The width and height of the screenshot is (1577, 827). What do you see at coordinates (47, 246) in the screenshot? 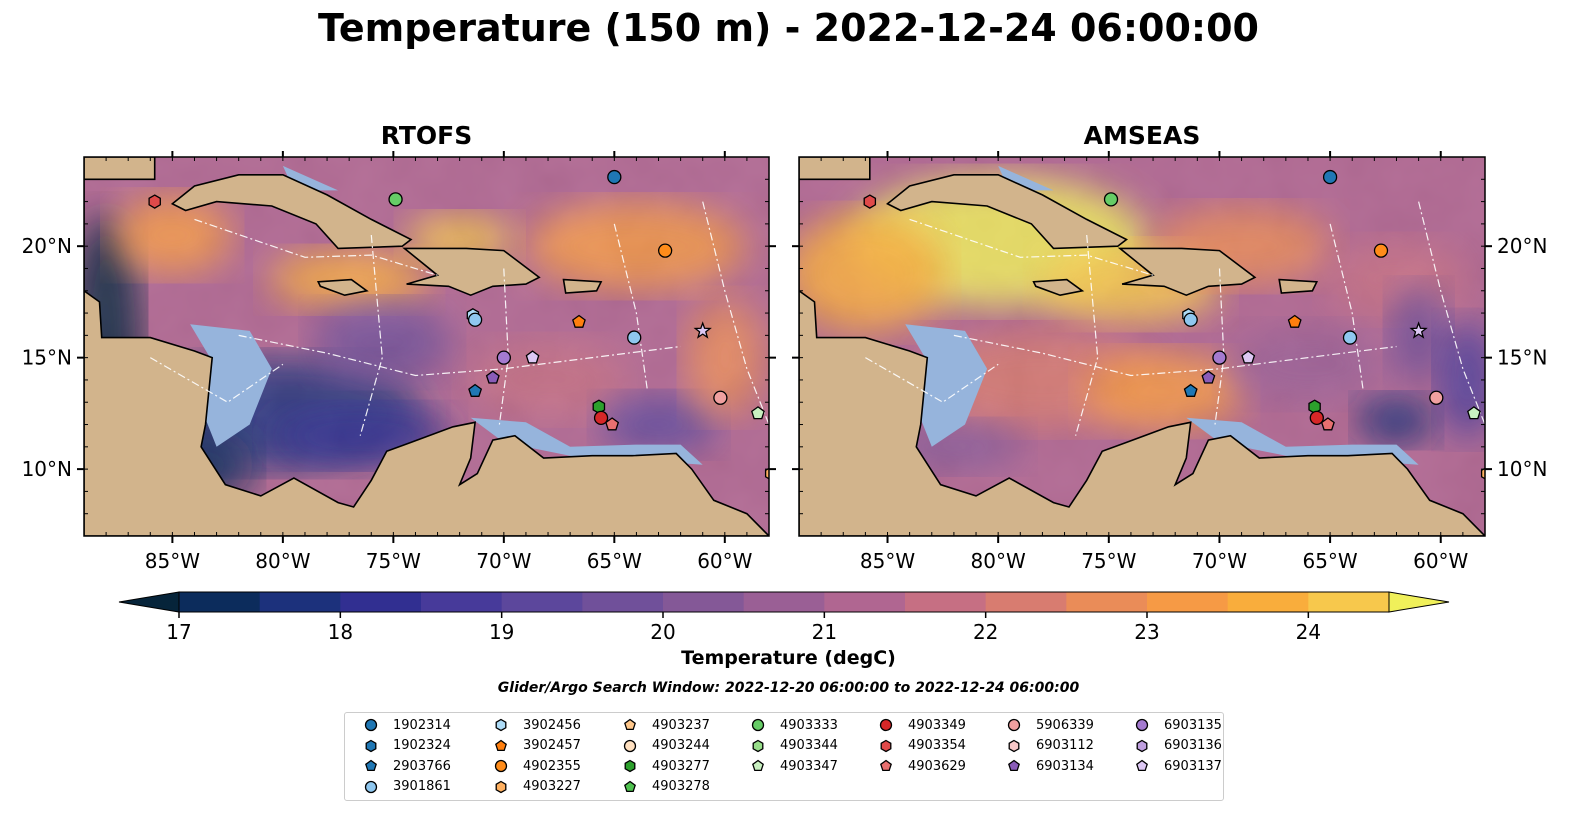
I see `lat-tick-label: 20°N` at bounding box center [47, 246].